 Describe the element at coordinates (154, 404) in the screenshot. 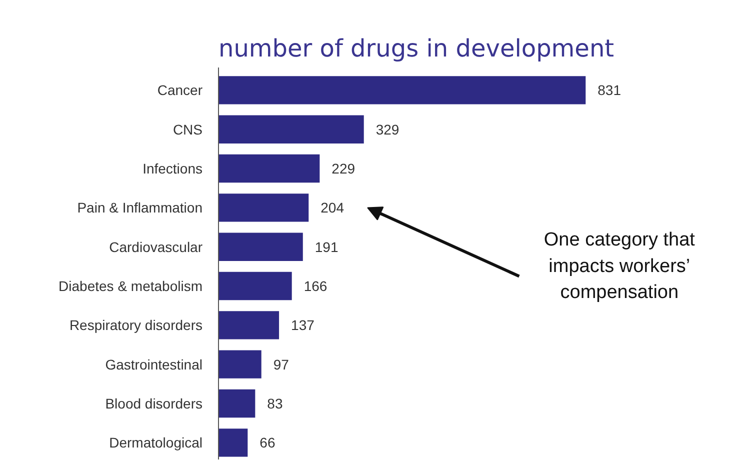

I see `y-tick-label: Blood disorders` at that location.